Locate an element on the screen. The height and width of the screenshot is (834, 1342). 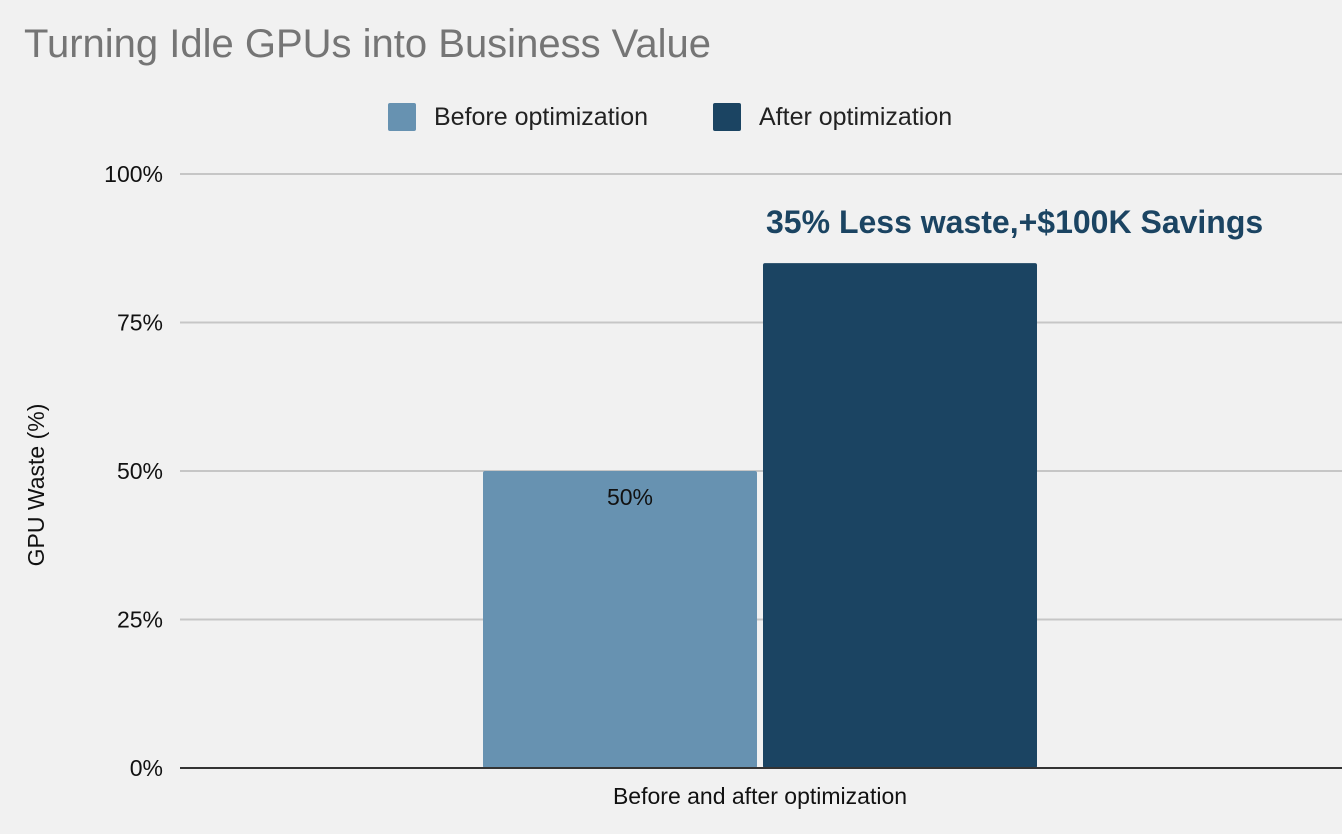
chart-legend: Before optimization After optimization is located at coordinates (671, 117).